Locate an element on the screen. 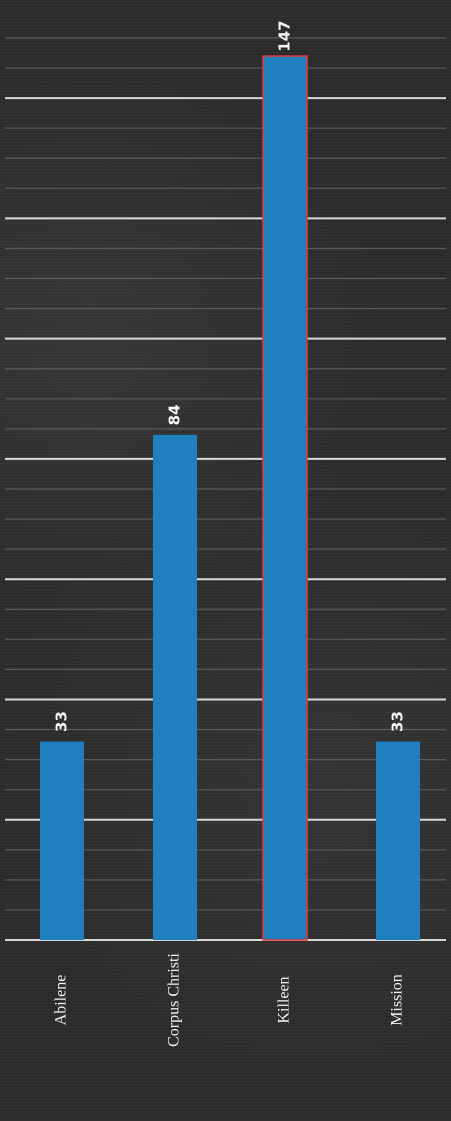 The height and width of the screenshot is (1121, 451). category-label: Mission is located at coordinates (397, 1000).